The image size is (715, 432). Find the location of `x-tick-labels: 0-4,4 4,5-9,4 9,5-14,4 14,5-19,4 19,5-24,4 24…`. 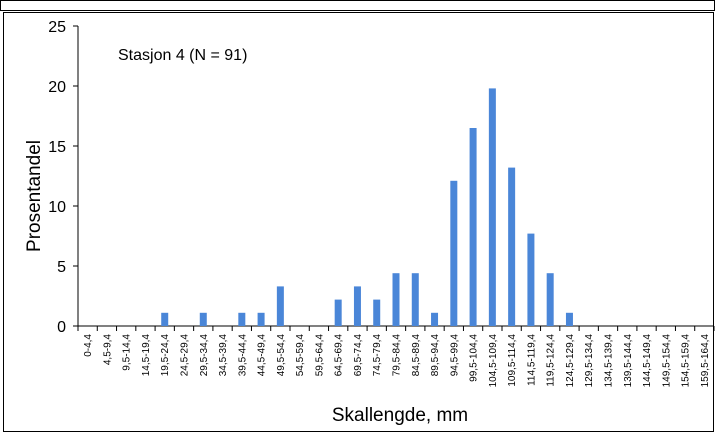

x-tick-labels: 0-4,4 4,5-9,4 9,5-14,4 14,5-19,4 19,5-24,4 24… is located at coordinates (397, 361).